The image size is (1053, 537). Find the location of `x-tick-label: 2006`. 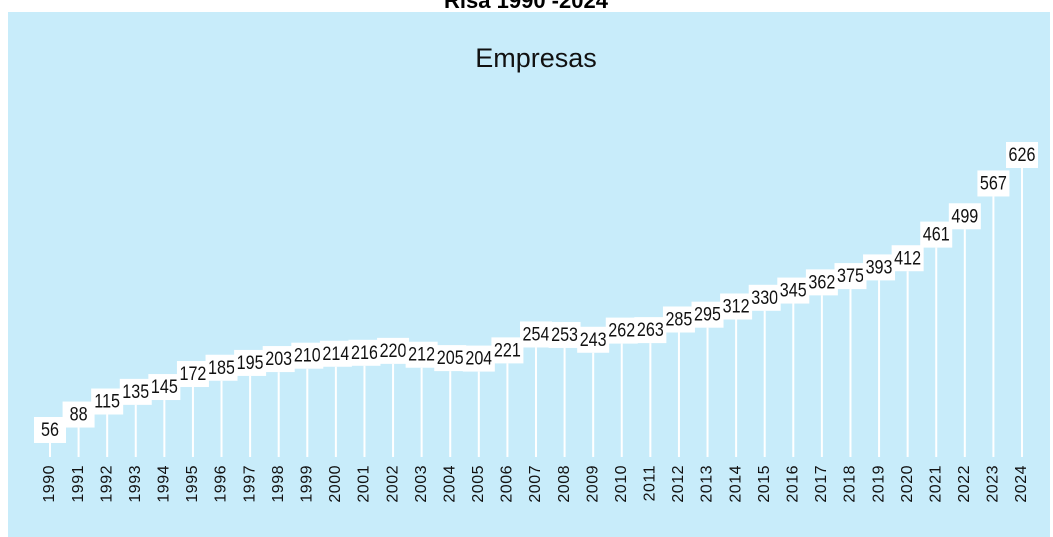

x-tick-label: 2006 is located at coordinates (507, 484).